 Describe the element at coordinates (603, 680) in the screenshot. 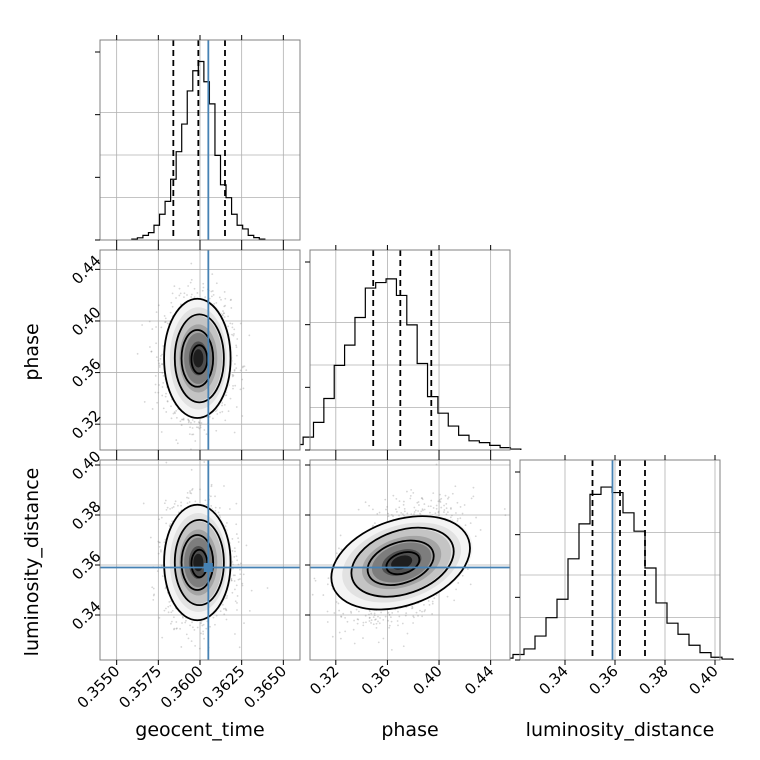

I see `x-tick-label-luminosity-distance: 0.36` at that location.